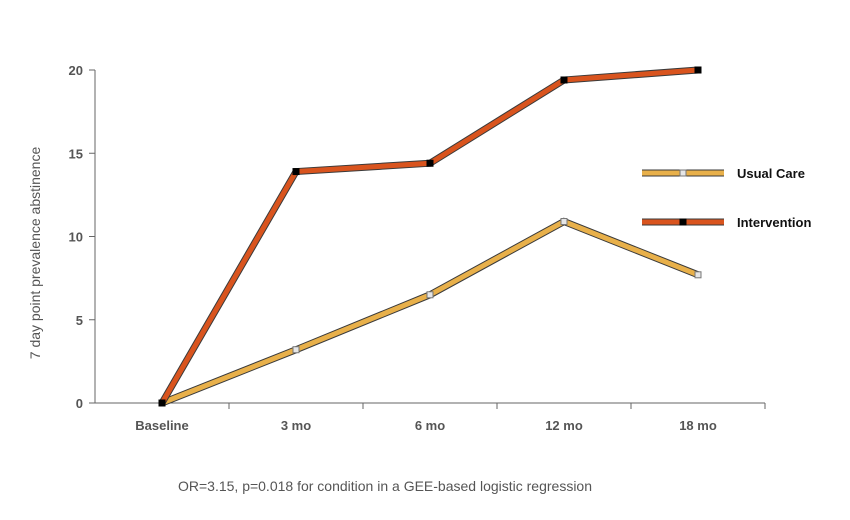 The width and height of the screenshot is (850, 520). I want to click on legend-item: Usual Care, so click(723, 173).